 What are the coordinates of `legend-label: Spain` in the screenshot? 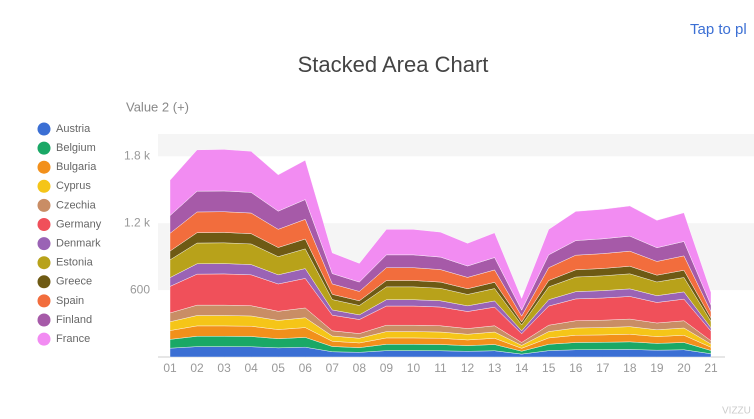 It's located at (70, 301).